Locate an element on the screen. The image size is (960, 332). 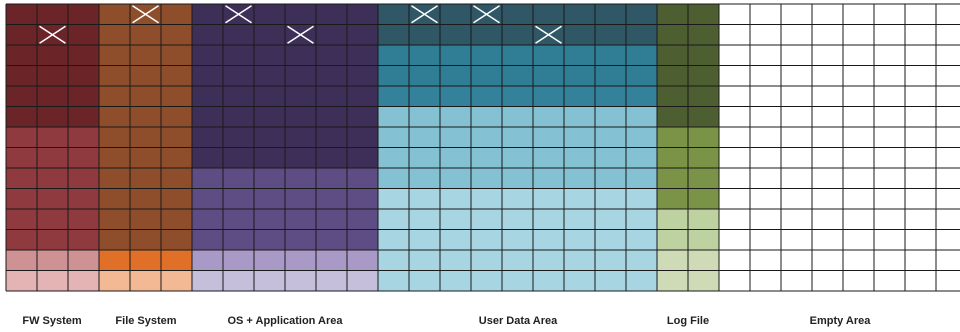
label-log-file: Log File is located at coordinates (688, 321).